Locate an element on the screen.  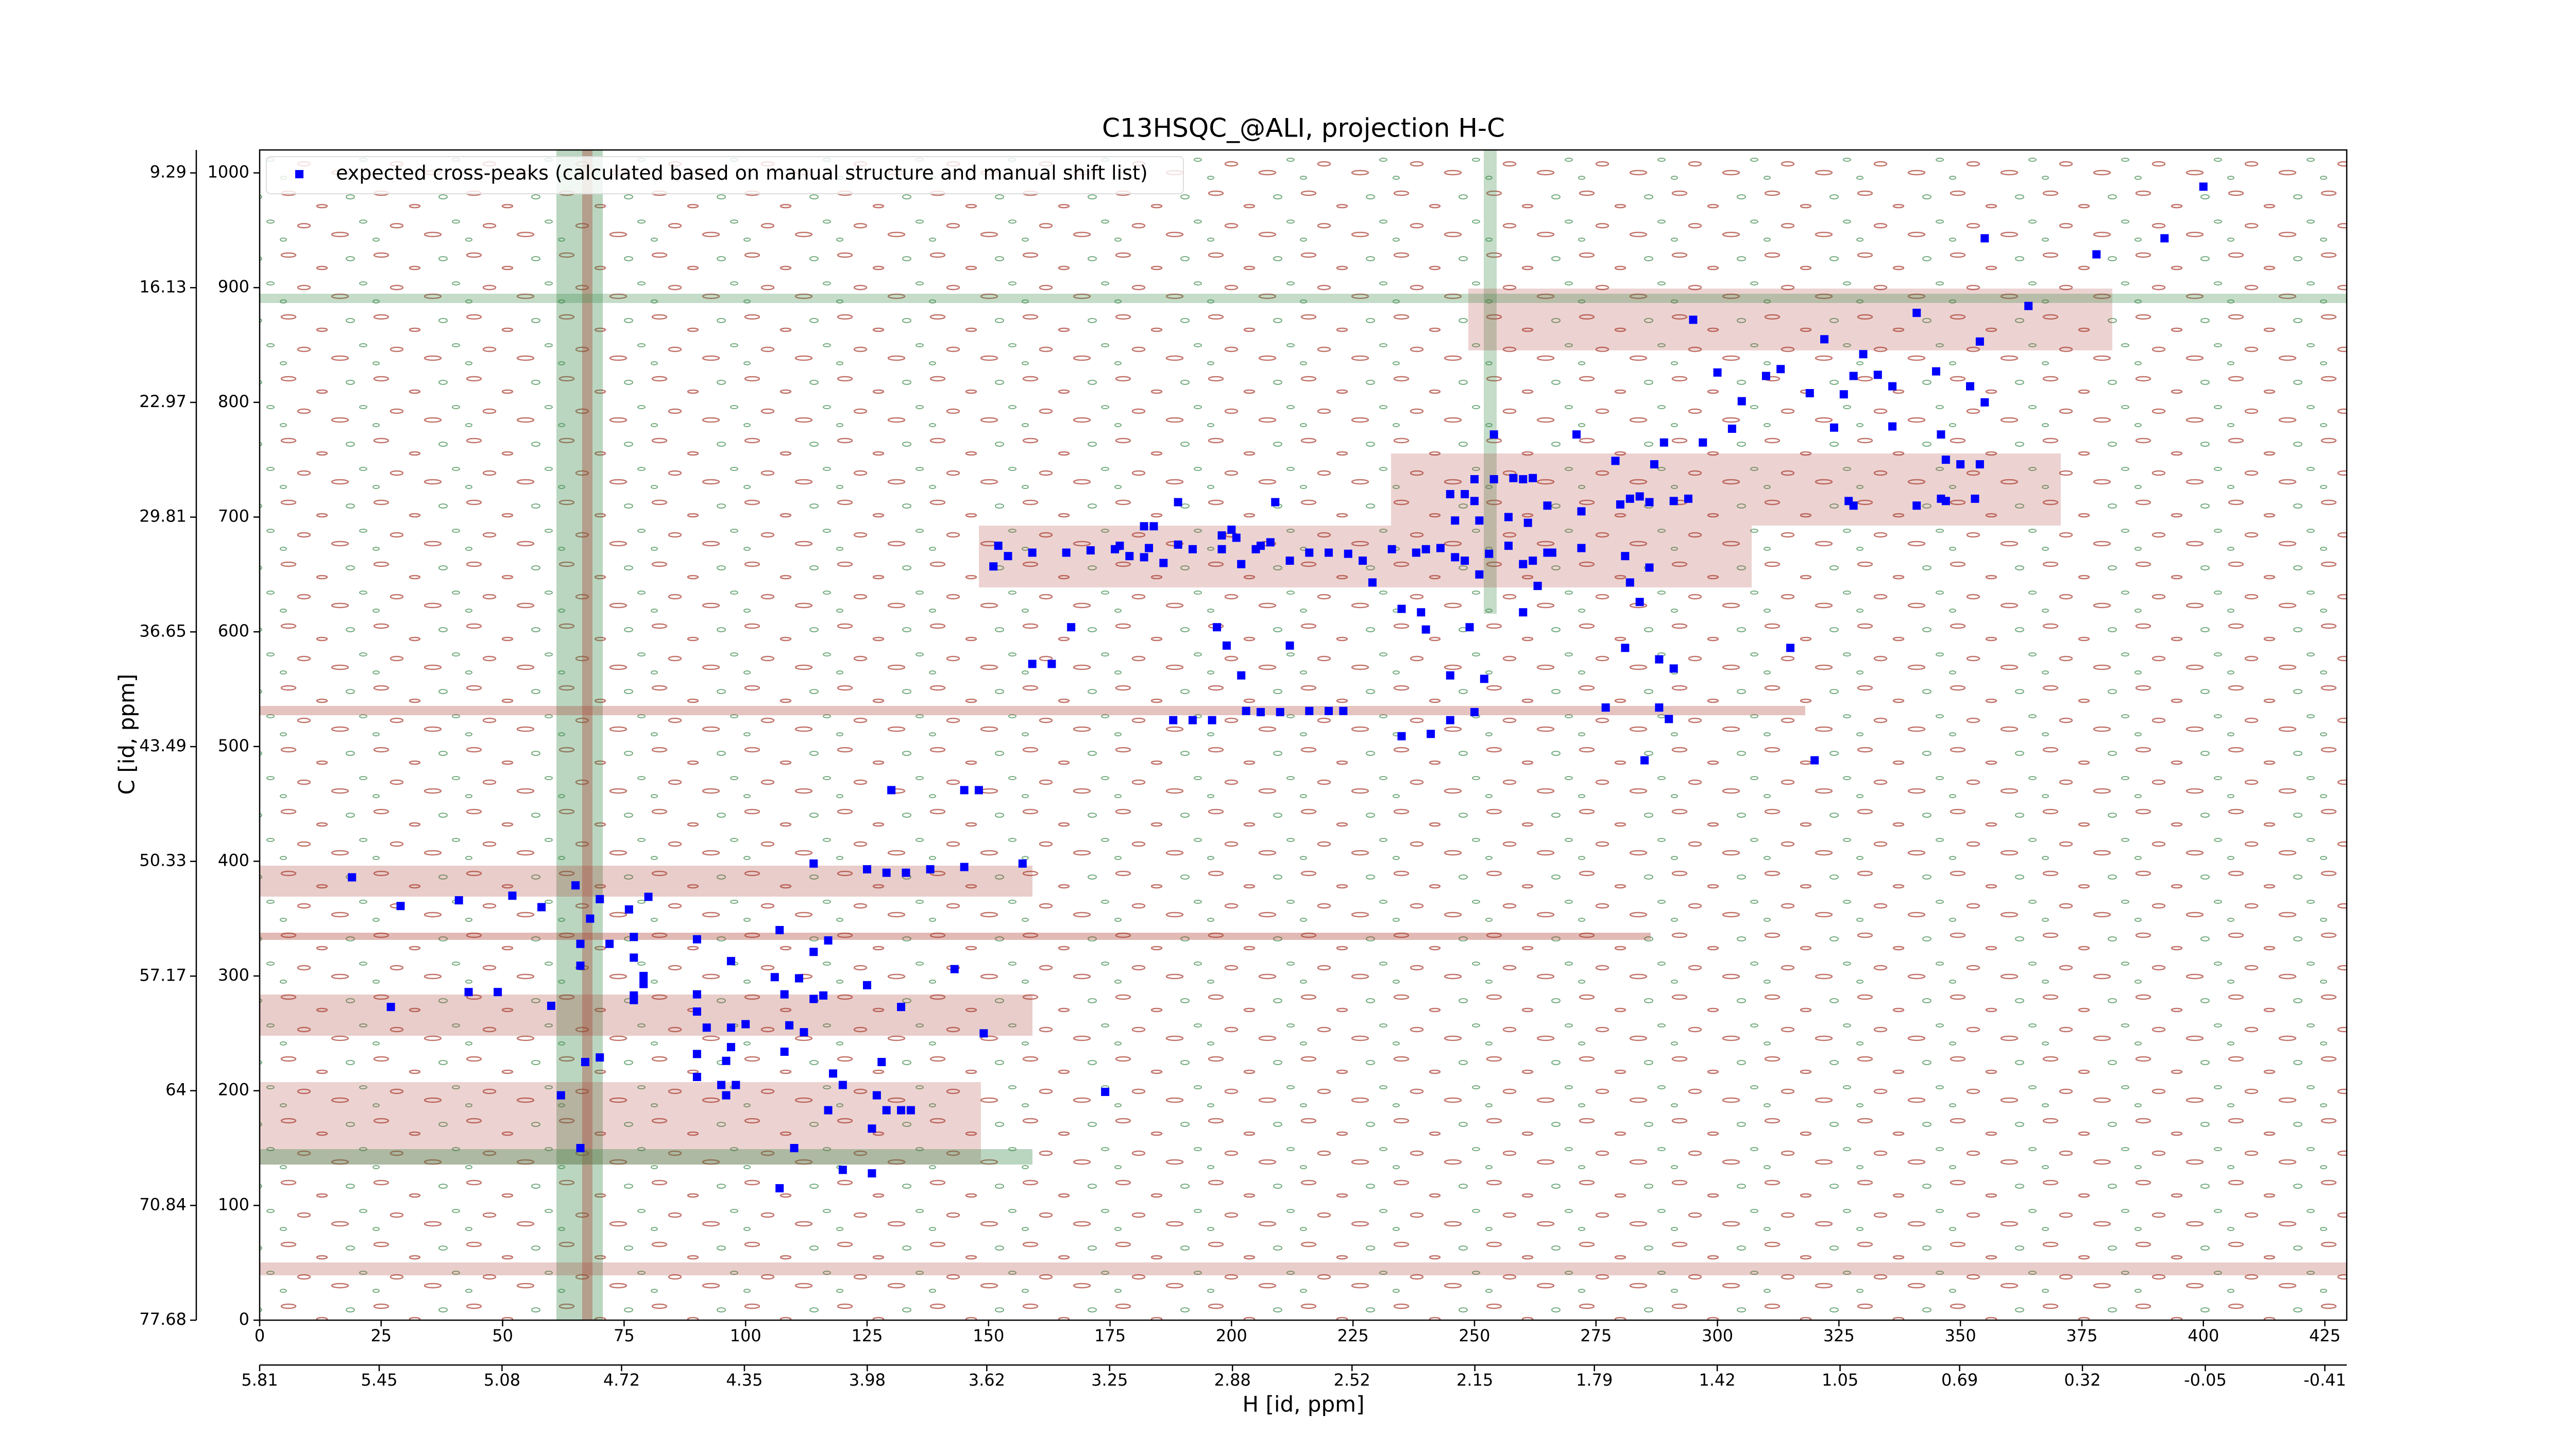
x-tick-label: 50 is located at coordinates (502, 1335).